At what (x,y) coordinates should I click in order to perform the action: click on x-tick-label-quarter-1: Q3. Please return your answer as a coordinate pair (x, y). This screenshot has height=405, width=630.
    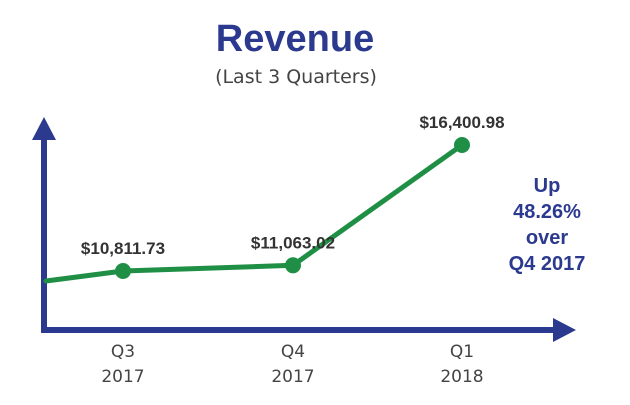
    Looking at the image, I should click on (123, 352).